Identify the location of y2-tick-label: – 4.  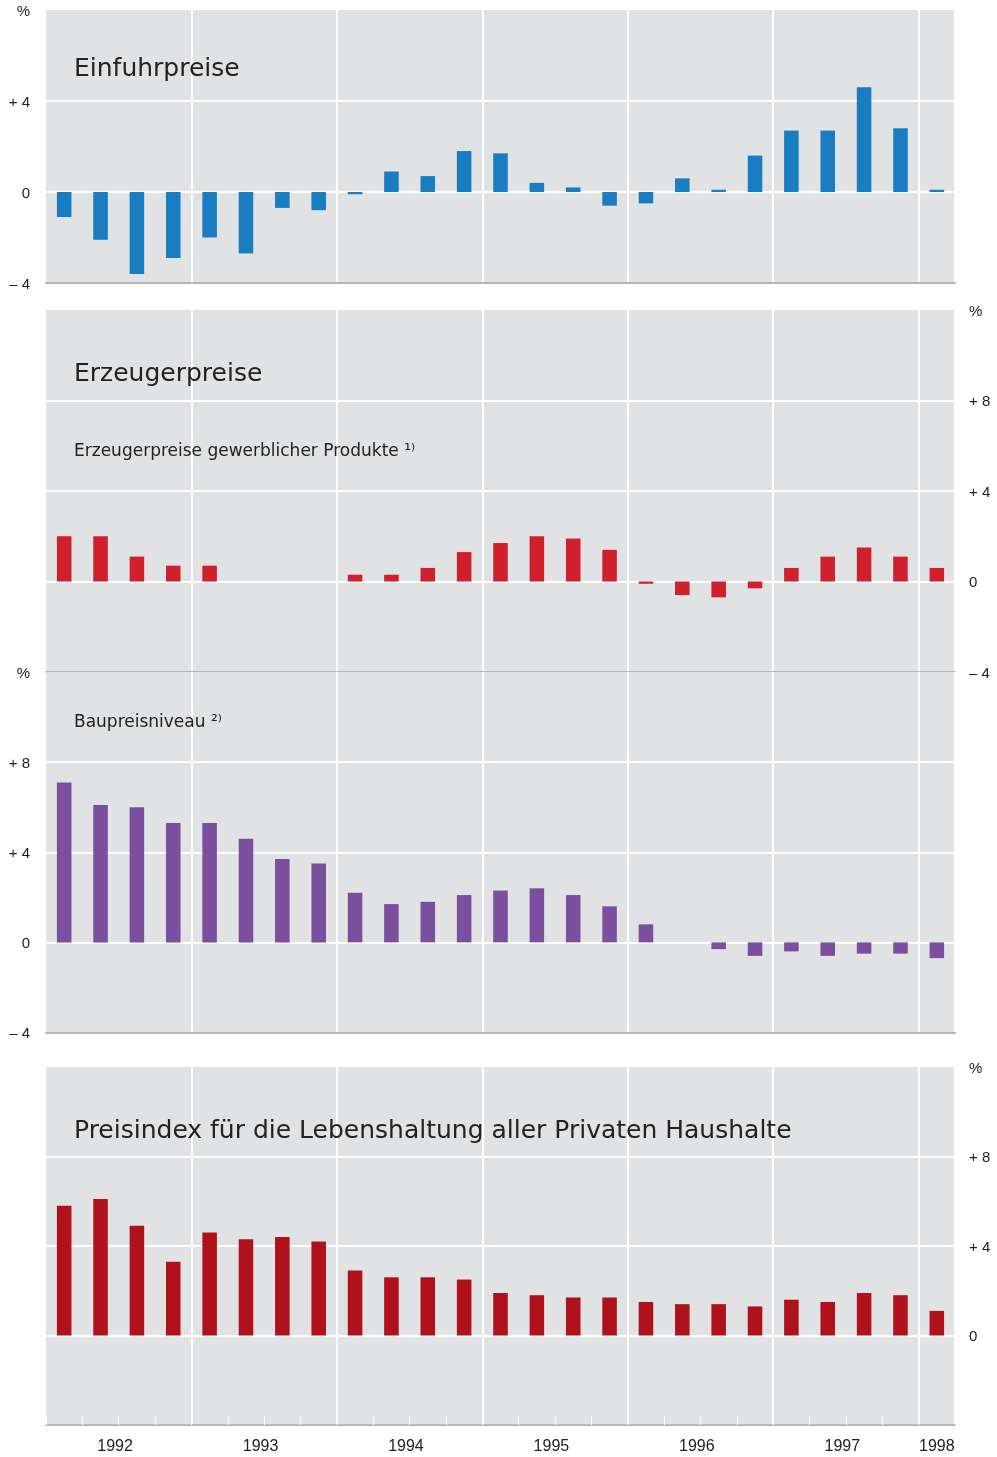
(979, 672).